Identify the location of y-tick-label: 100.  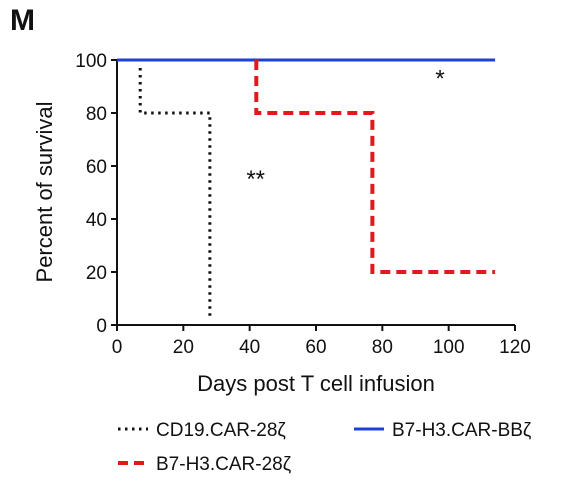
(91, 61).